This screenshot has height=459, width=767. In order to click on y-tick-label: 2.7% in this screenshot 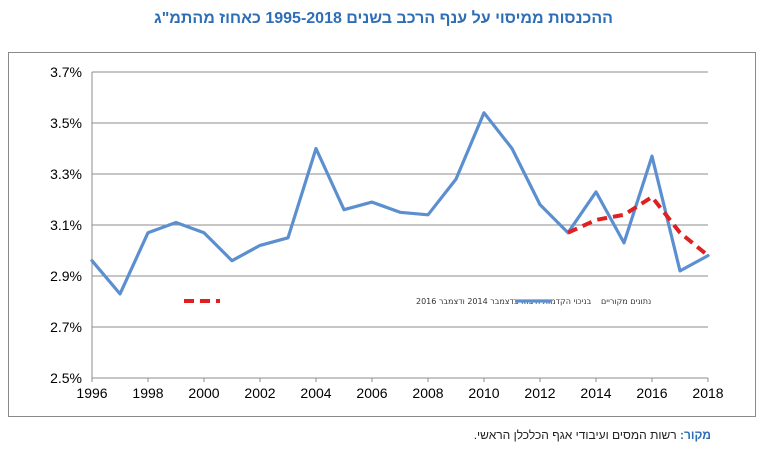, I will do `click(66, 327)`.